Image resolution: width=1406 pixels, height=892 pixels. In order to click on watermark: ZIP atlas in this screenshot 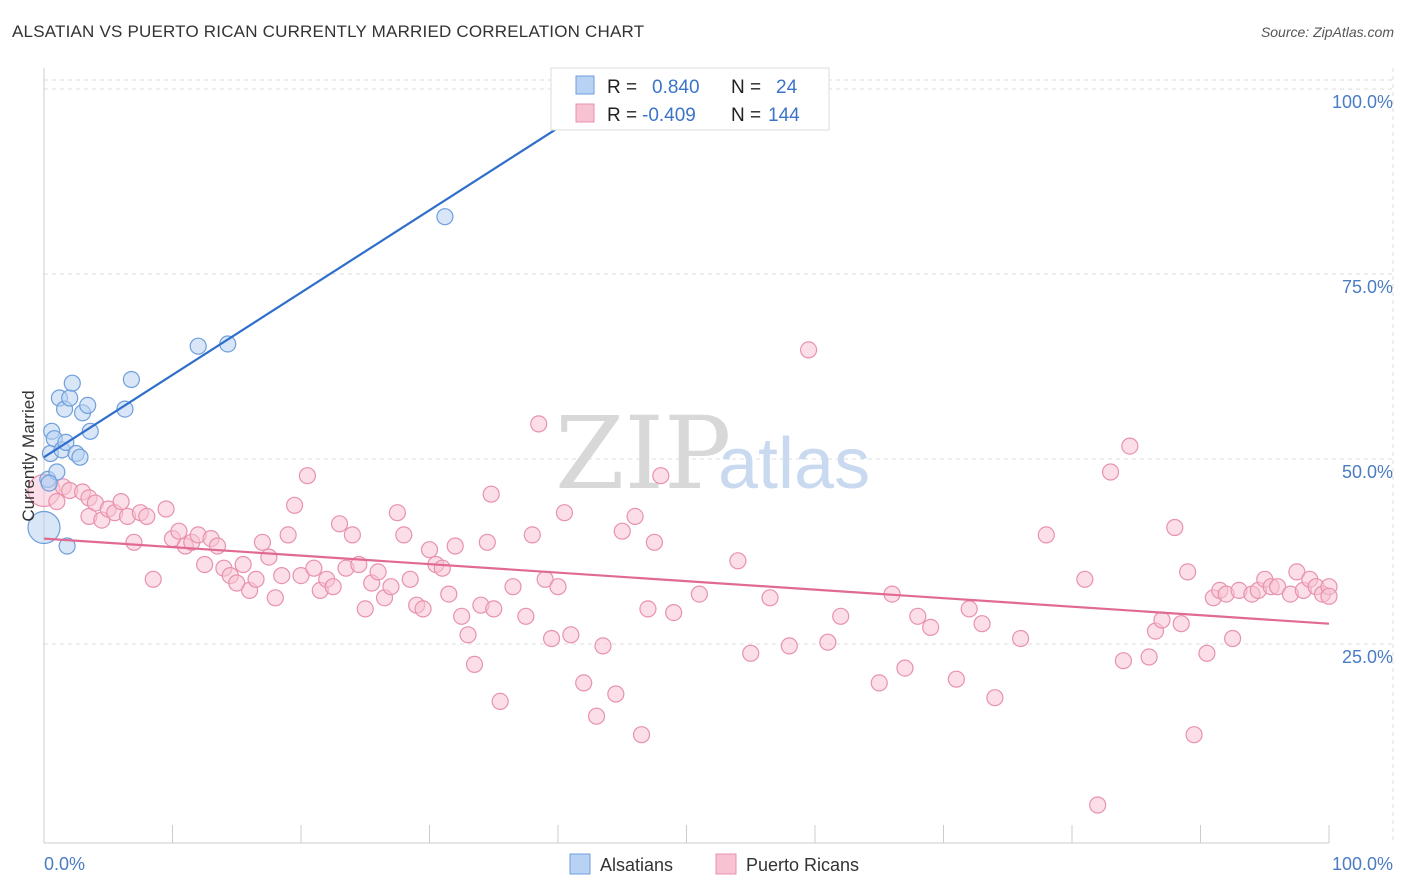, I will do `click(712, 453)`.